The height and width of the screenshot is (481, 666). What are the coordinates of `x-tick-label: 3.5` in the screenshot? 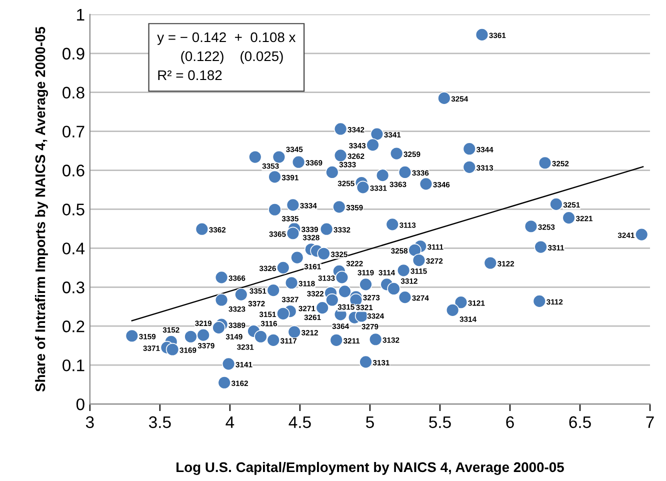 It's located at (159, 422).